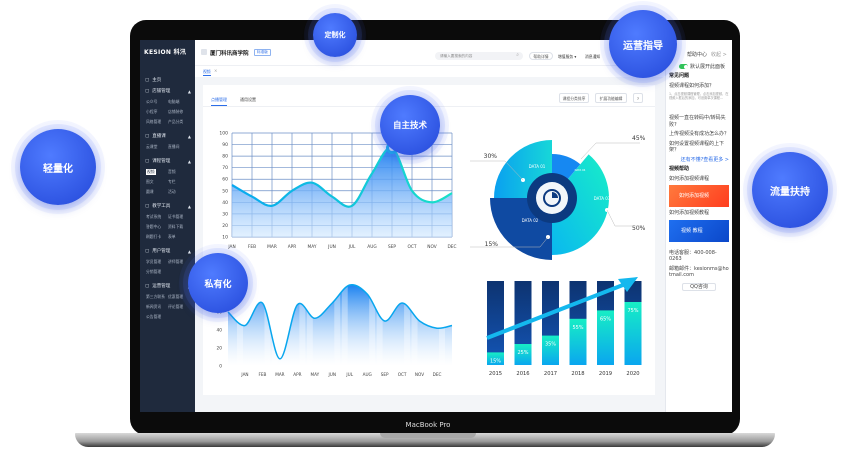 Image resolution: width=848 pixels, height=463 pixels. Describe the element at coordinates (643, 44) in the screenshot. I see `feature-bubble: 运营指导` at that location.